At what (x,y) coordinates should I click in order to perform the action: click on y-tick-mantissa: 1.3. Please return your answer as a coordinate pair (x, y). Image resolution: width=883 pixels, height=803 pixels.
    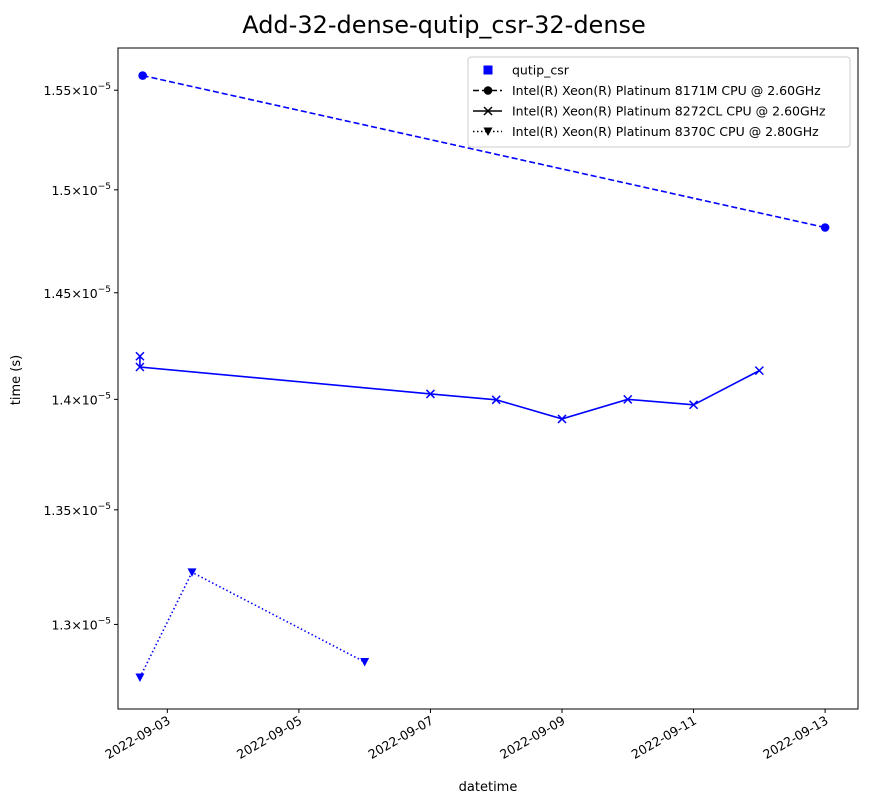
    Looking at the image, I should click on (61, 624).